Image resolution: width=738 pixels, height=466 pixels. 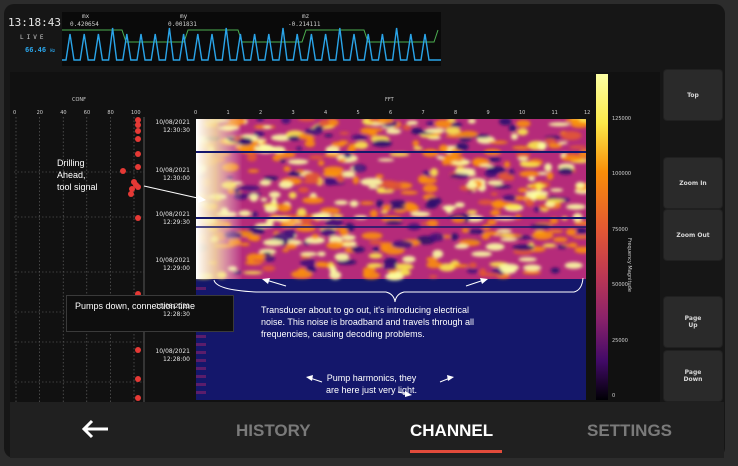 What do you see at coordinates (176, 130) in the screenshot?
I see `timestamp-time: 12:30:30` at bounding box center [176, 130].